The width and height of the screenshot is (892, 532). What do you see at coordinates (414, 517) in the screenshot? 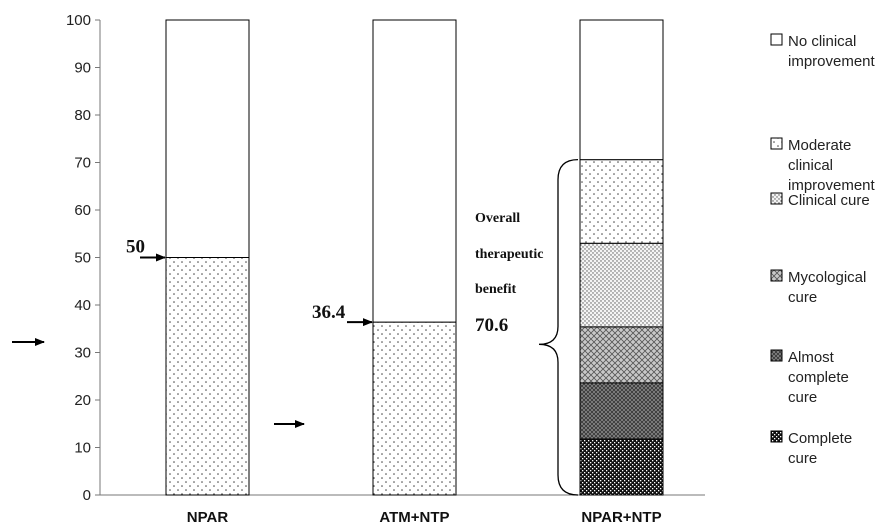
I see `x-category-label: ATM+NTP` at bounding box center [414, 517].